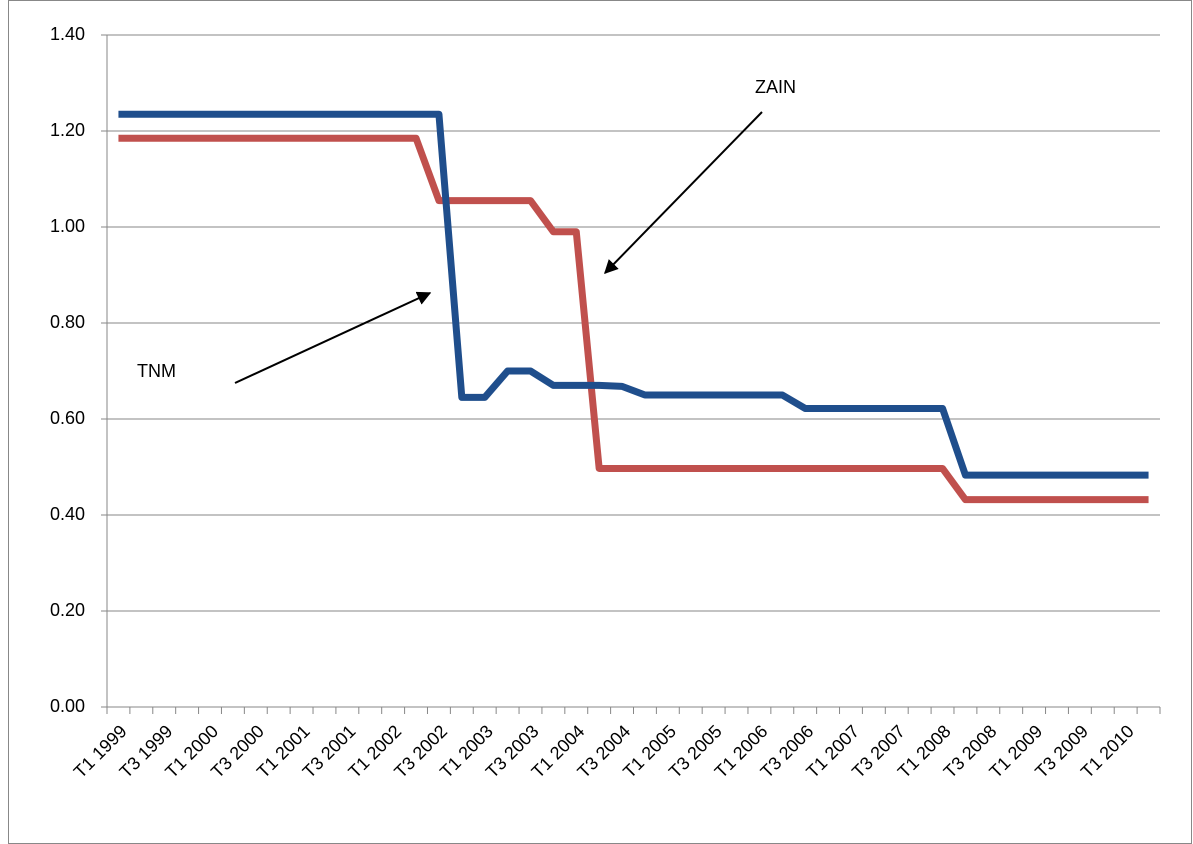  What do you see at coordinates (775, 87) in the screenshot?
I see `annotation: ZAIN` at bounding box center [775, 87].